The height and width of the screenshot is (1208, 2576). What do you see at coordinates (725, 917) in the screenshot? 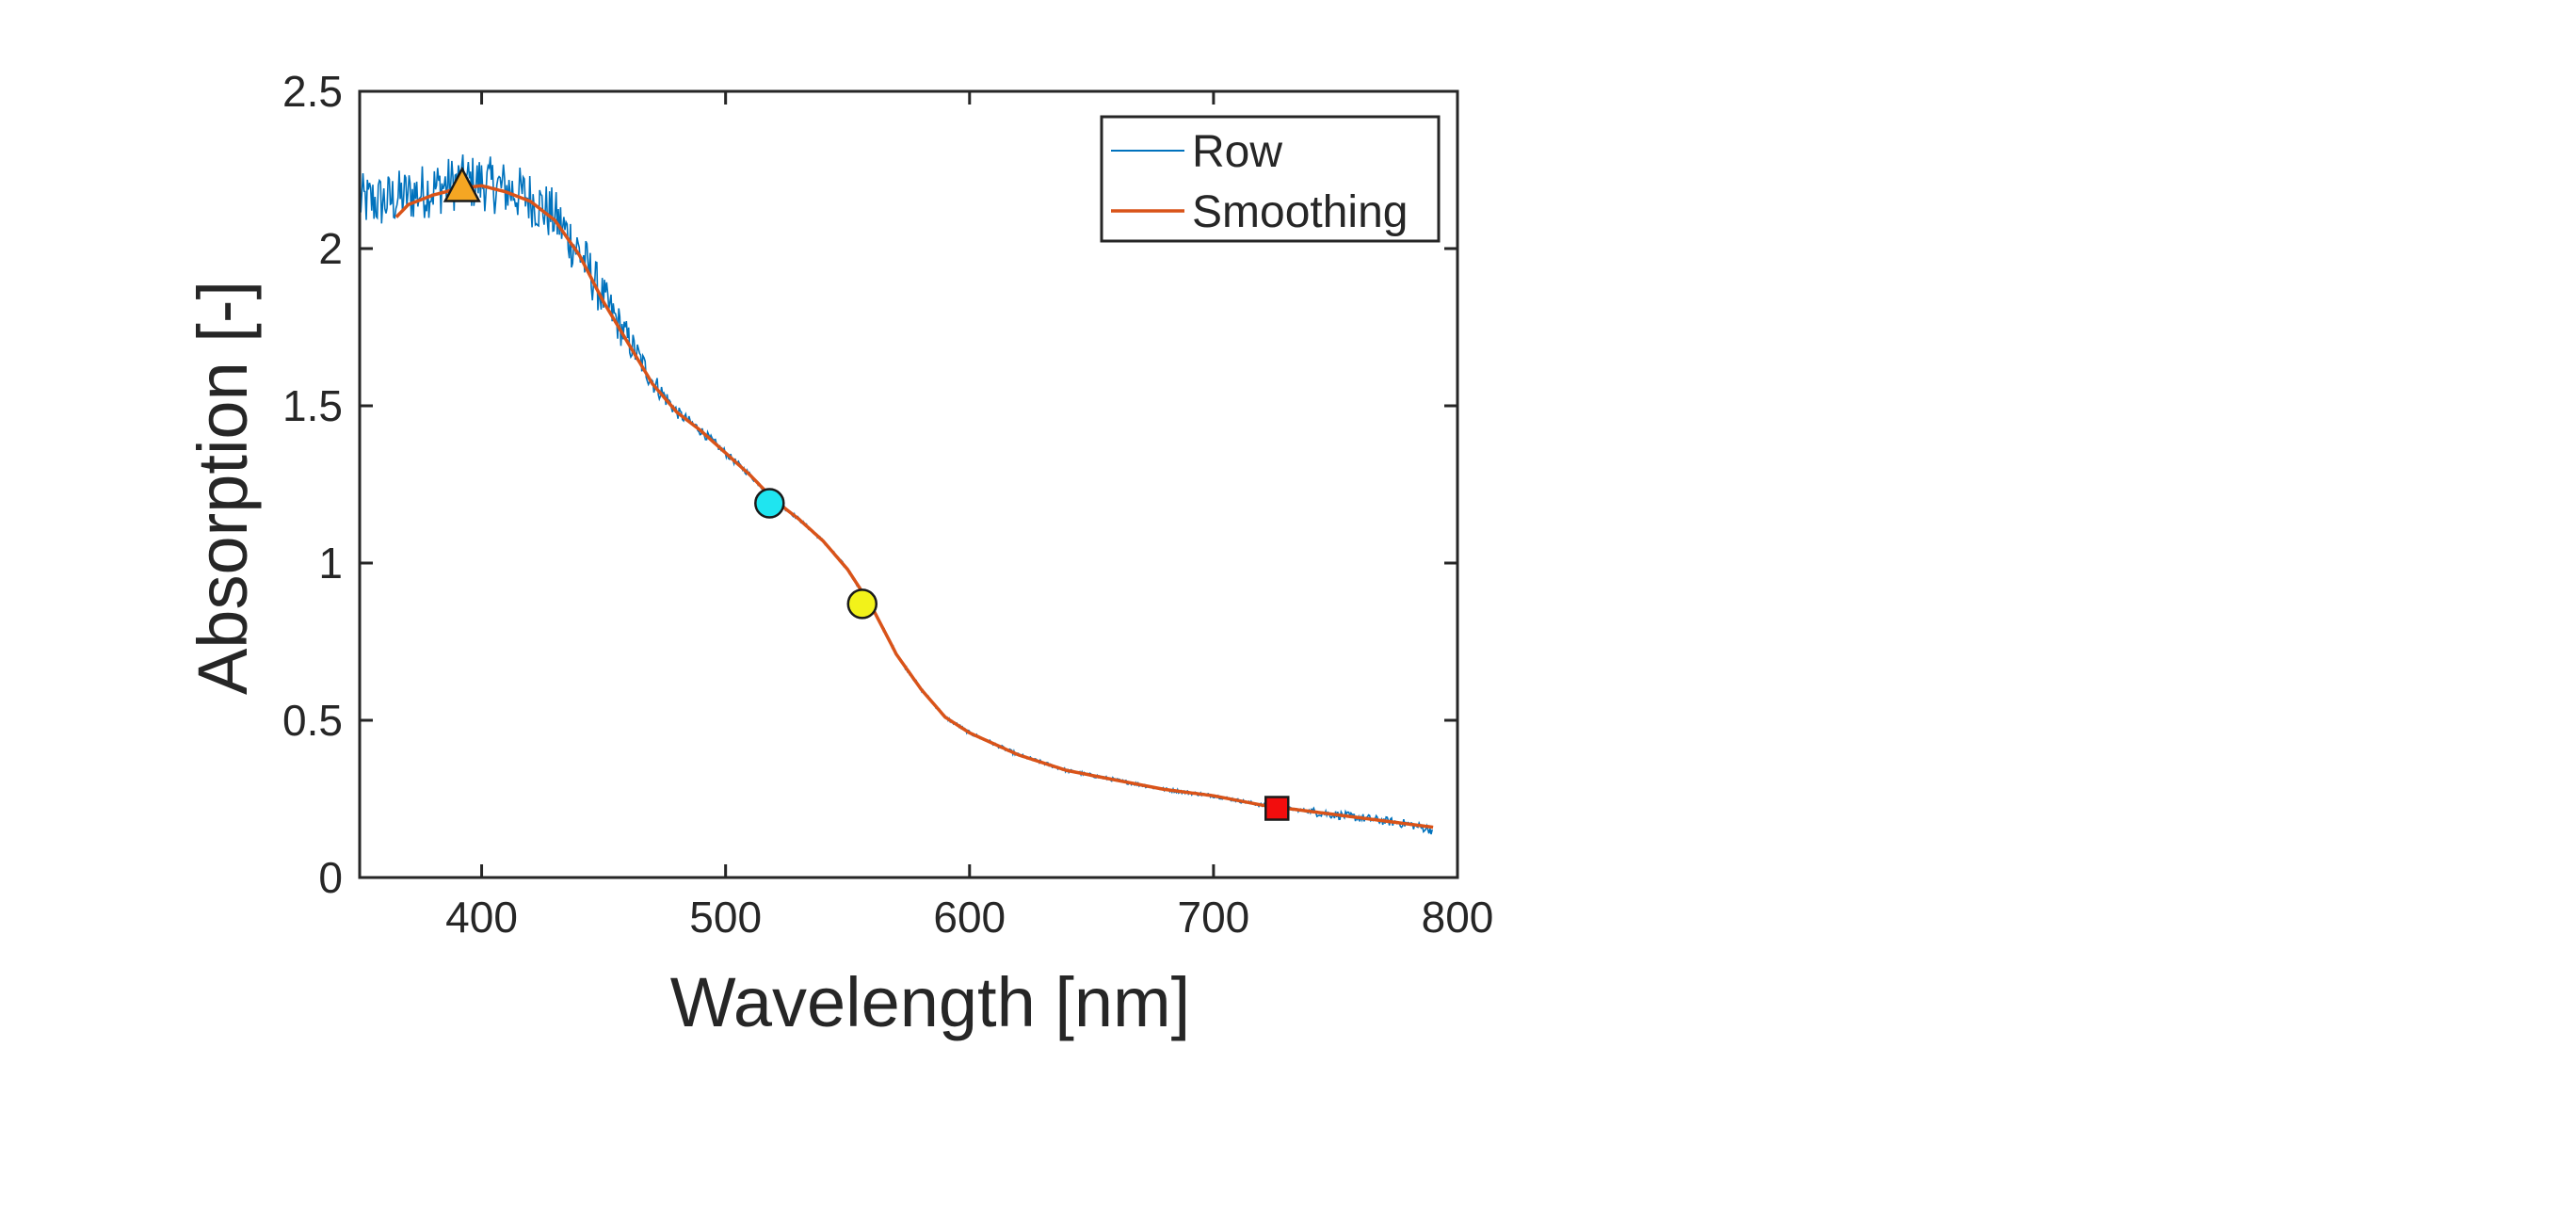
I see `x-tick-label: 500` at bounding box center [725, 917].